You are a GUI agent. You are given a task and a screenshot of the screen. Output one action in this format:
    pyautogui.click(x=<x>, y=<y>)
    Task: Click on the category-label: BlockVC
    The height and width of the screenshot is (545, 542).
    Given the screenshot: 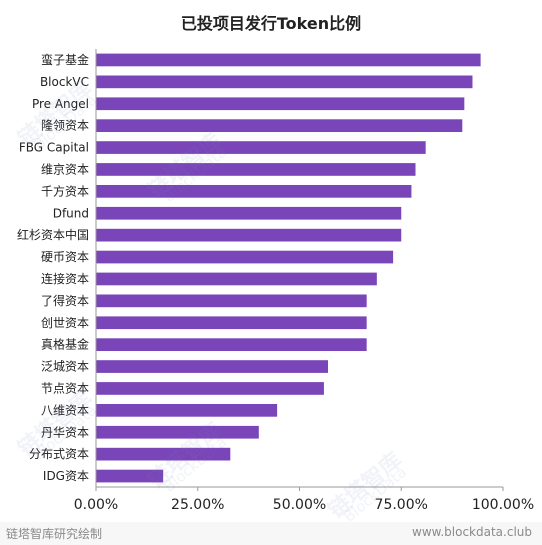 What is the action you would take?
    pyautogui.click(x=64, y=82)
    